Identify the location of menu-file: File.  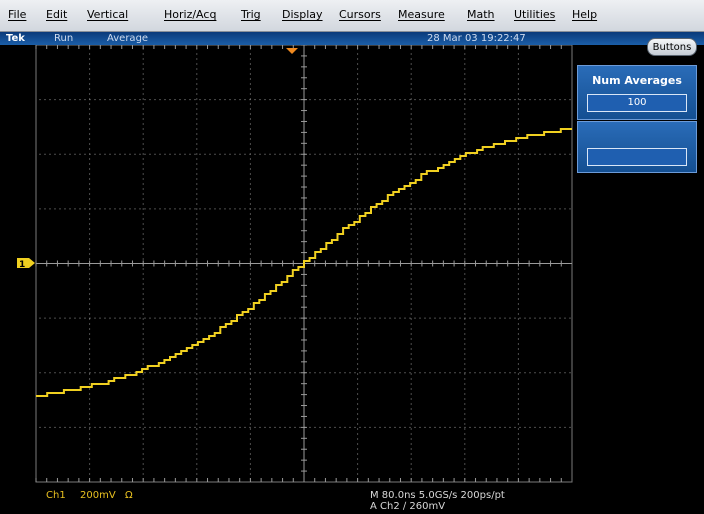
(17, 14).